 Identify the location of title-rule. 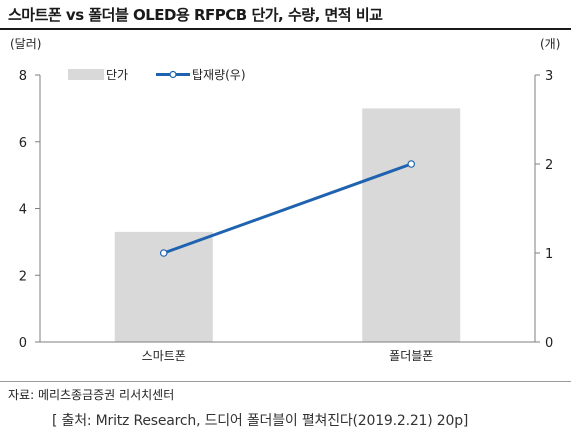
(285, 29).